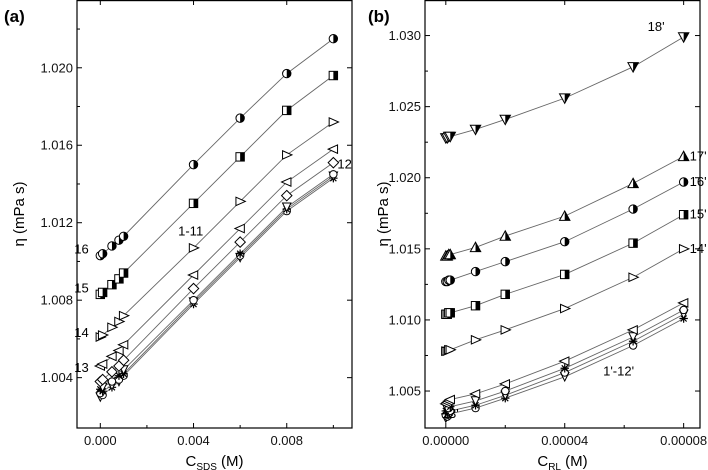 The width and height of the screenshot is (708, 470). What do you see at coordinates (698, 214) in the screenshot?
I see `series-annotation: 15'` at bounding box center [698, 214].